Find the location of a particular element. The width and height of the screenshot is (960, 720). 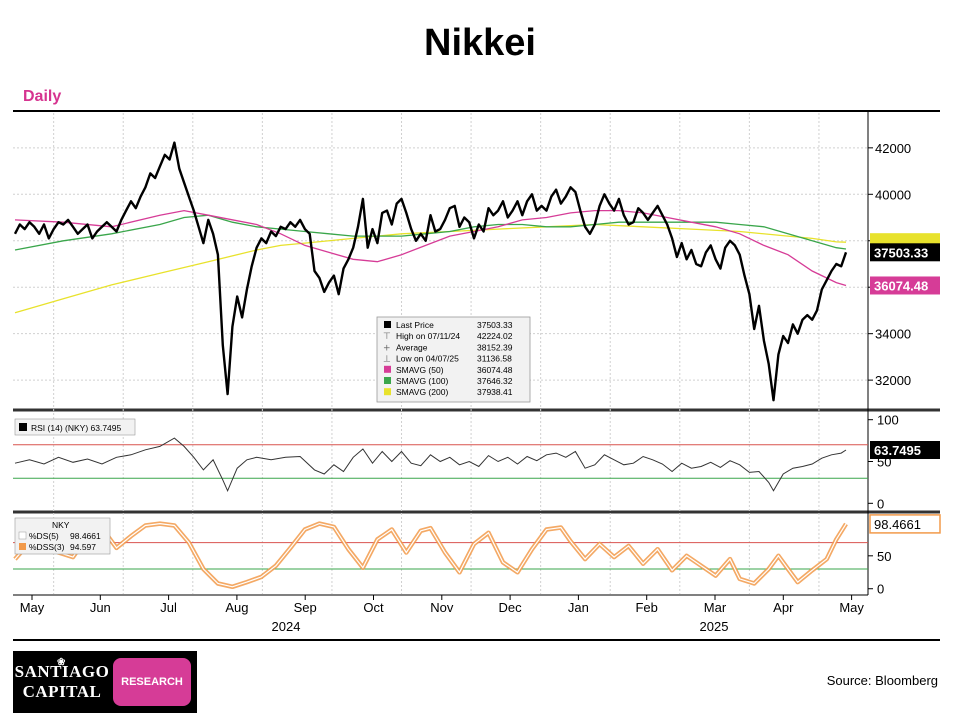

x-tick-label: Sep is located at coordinates (305, 607).